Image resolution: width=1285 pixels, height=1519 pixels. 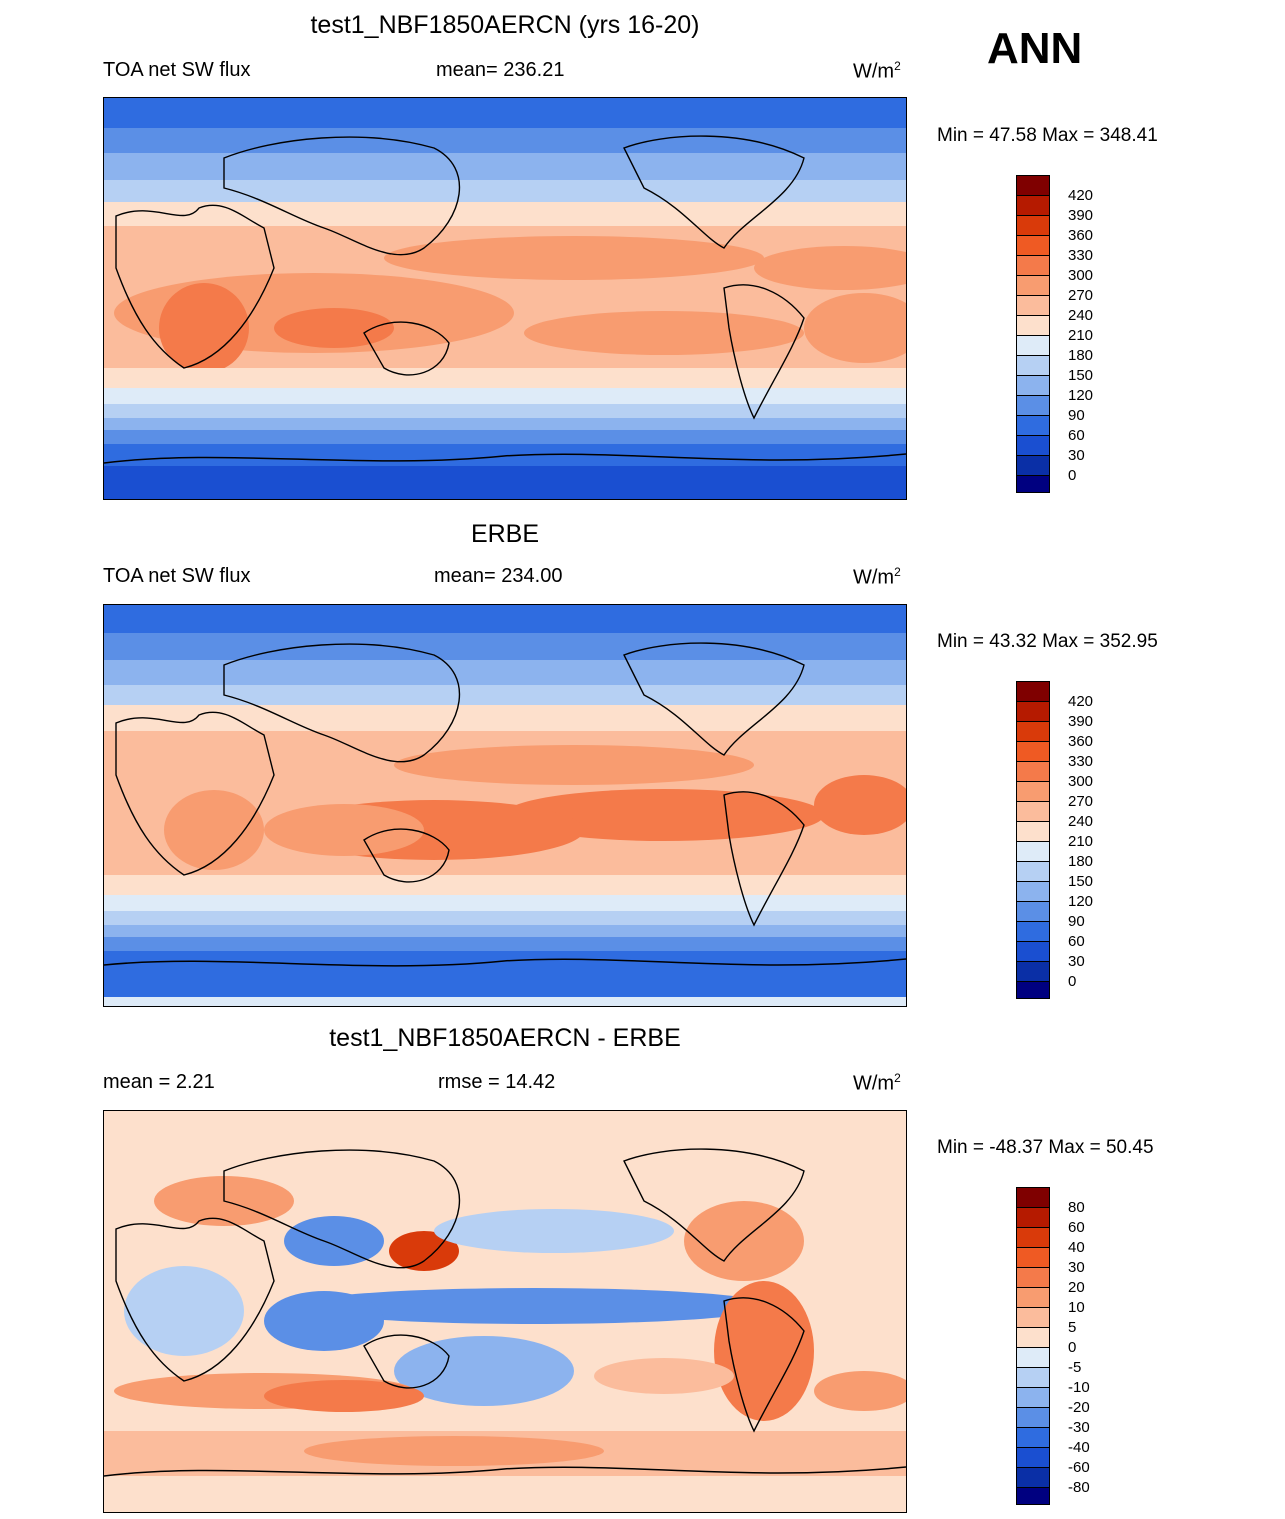 I want to click on panel-mean-model: mean= 236.21, so click(x=500, y=70).